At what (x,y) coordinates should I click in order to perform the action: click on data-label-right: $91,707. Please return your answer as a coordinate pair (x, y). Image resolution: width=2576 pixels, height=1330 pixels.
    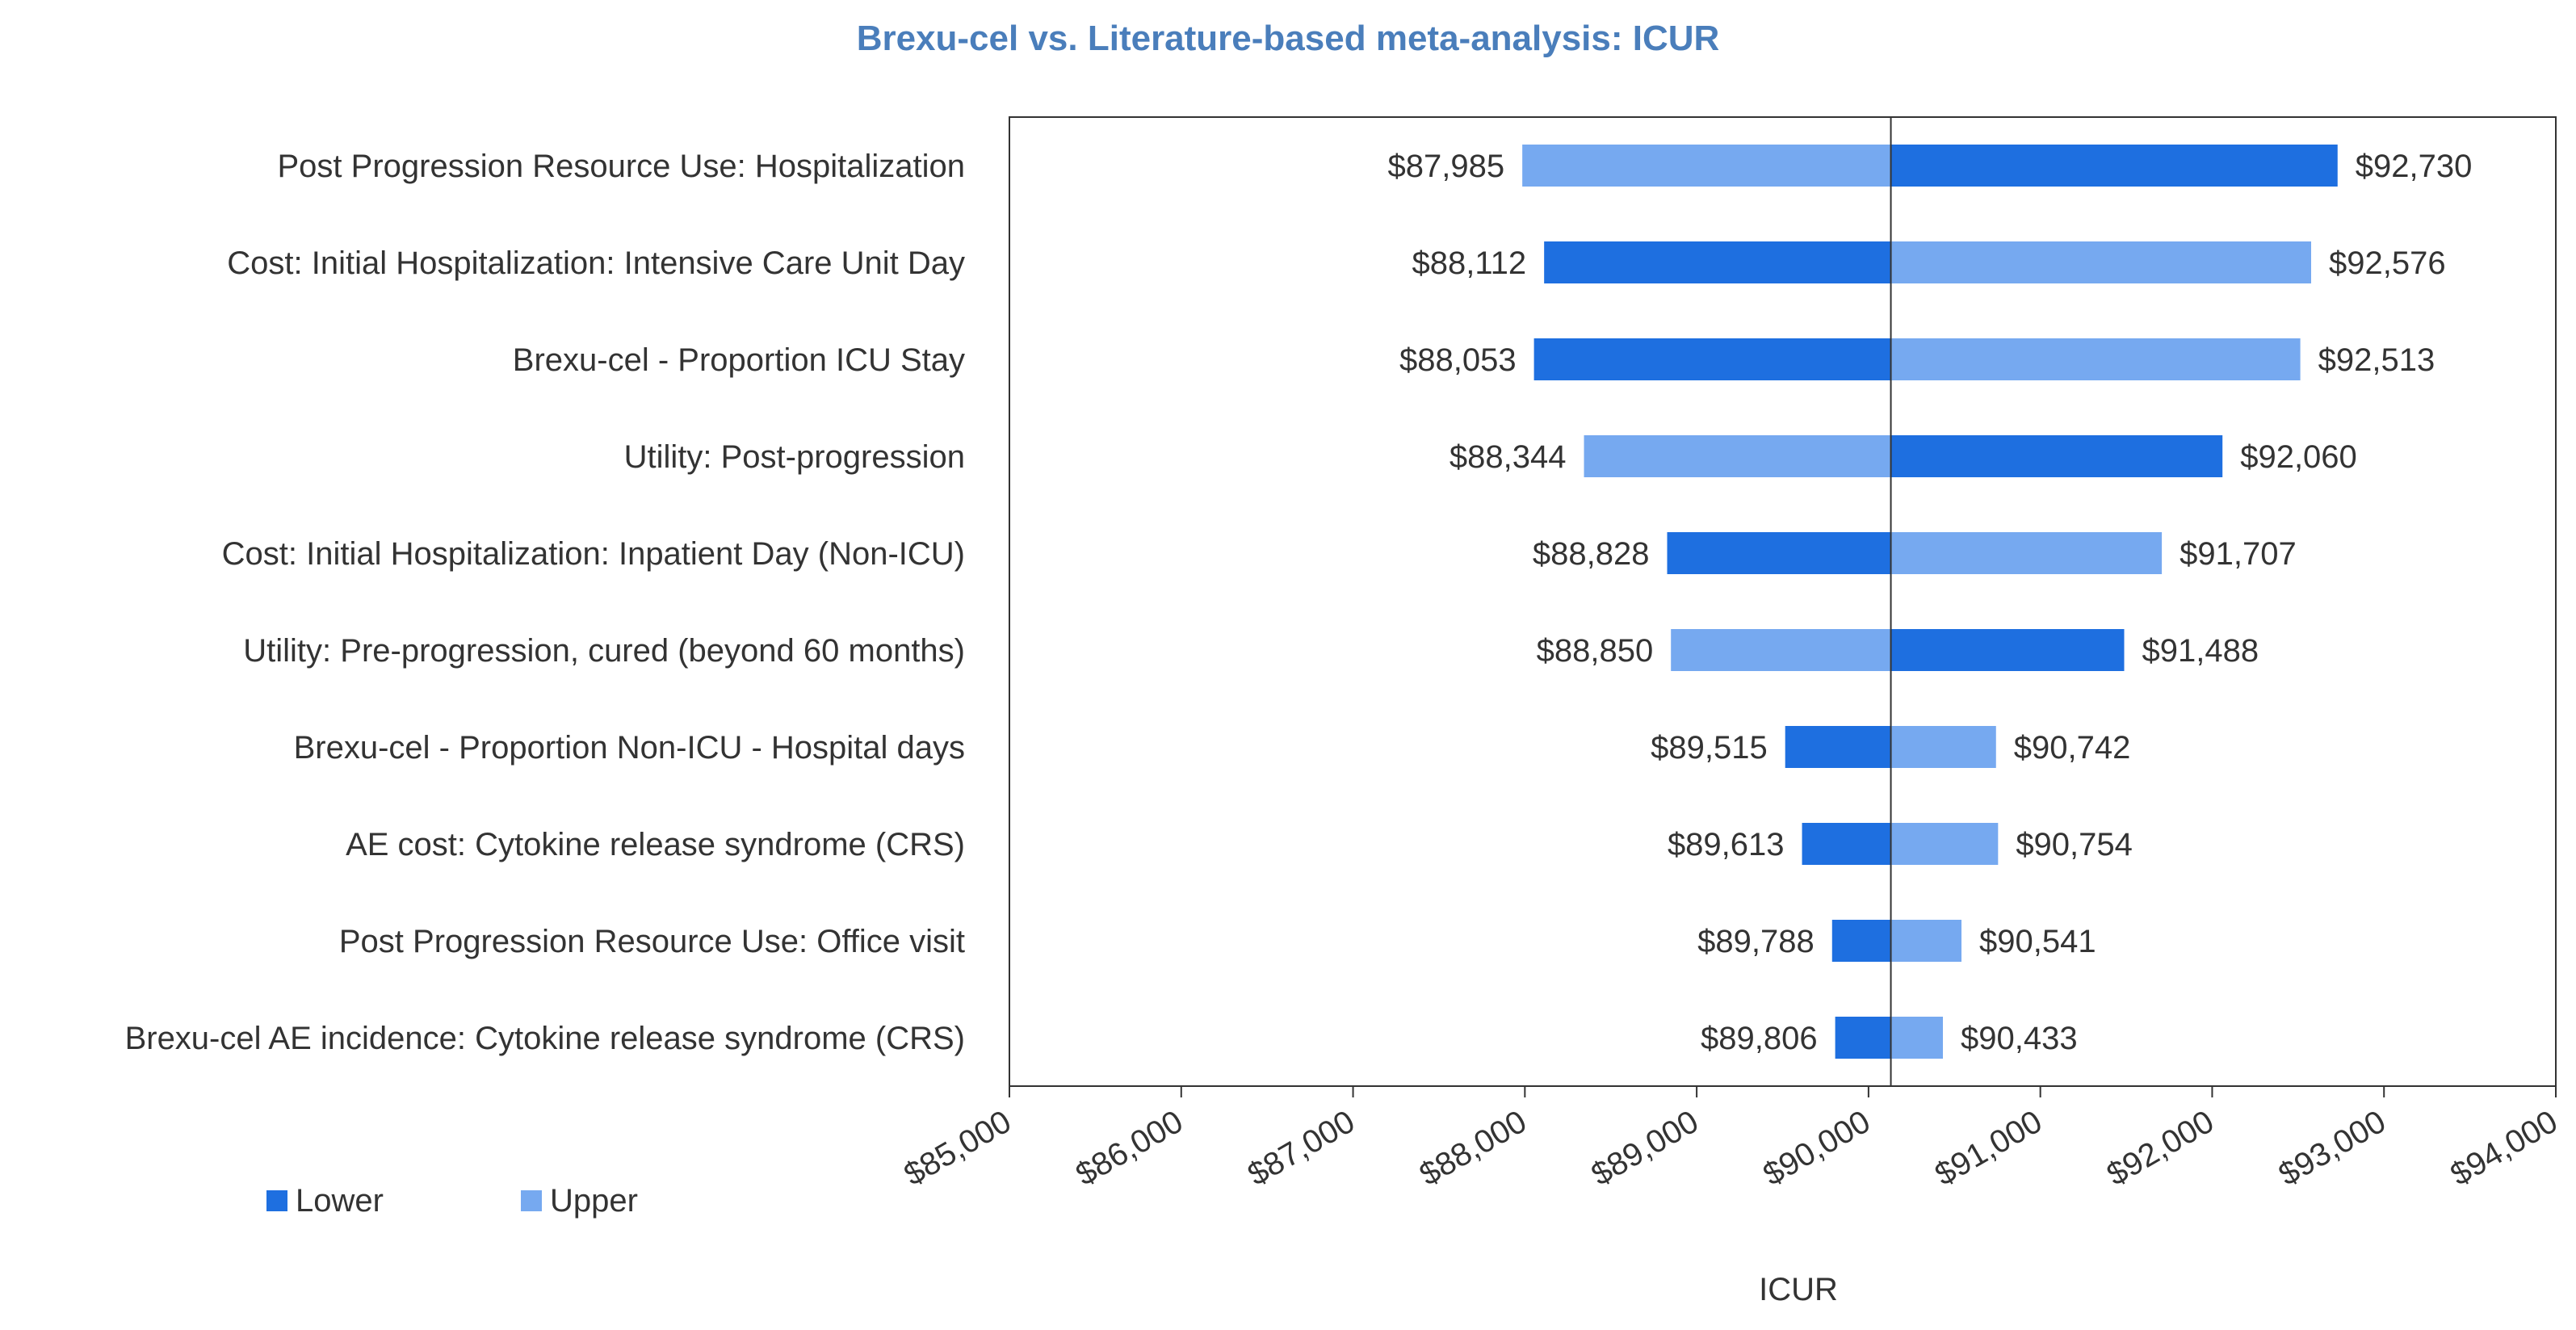
    Looking at the image, I should click on (2238, 554).